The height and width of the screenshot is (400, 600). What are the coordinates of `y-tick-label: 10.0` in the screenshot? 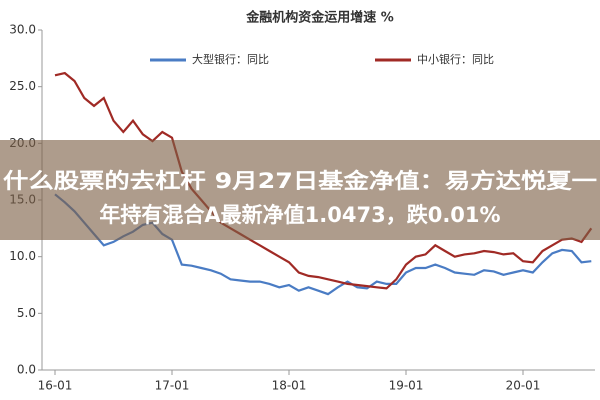 It's located at (22, 256).